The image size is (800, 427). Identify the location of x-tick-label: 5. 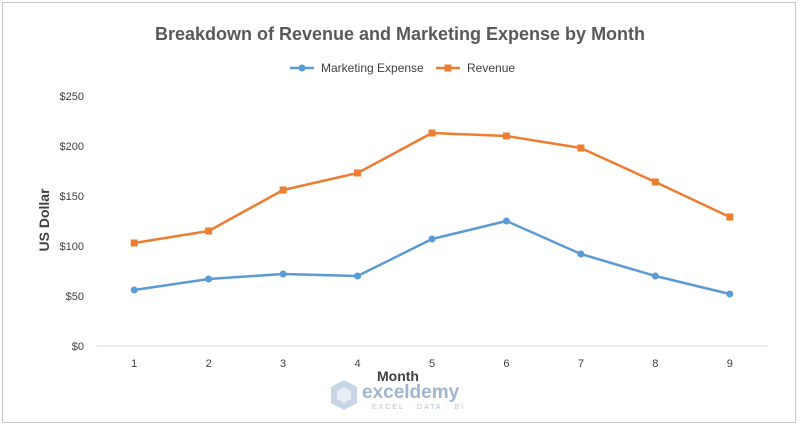
(432, 364).